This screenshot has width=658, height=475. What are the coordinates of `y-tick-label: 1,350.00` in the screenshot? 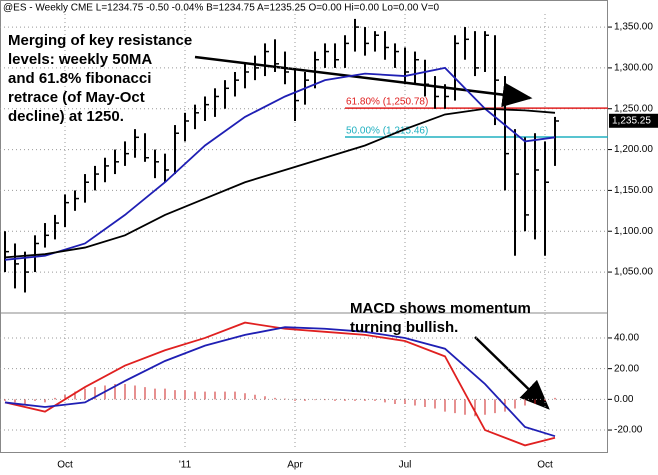 It's located at (633, 27).